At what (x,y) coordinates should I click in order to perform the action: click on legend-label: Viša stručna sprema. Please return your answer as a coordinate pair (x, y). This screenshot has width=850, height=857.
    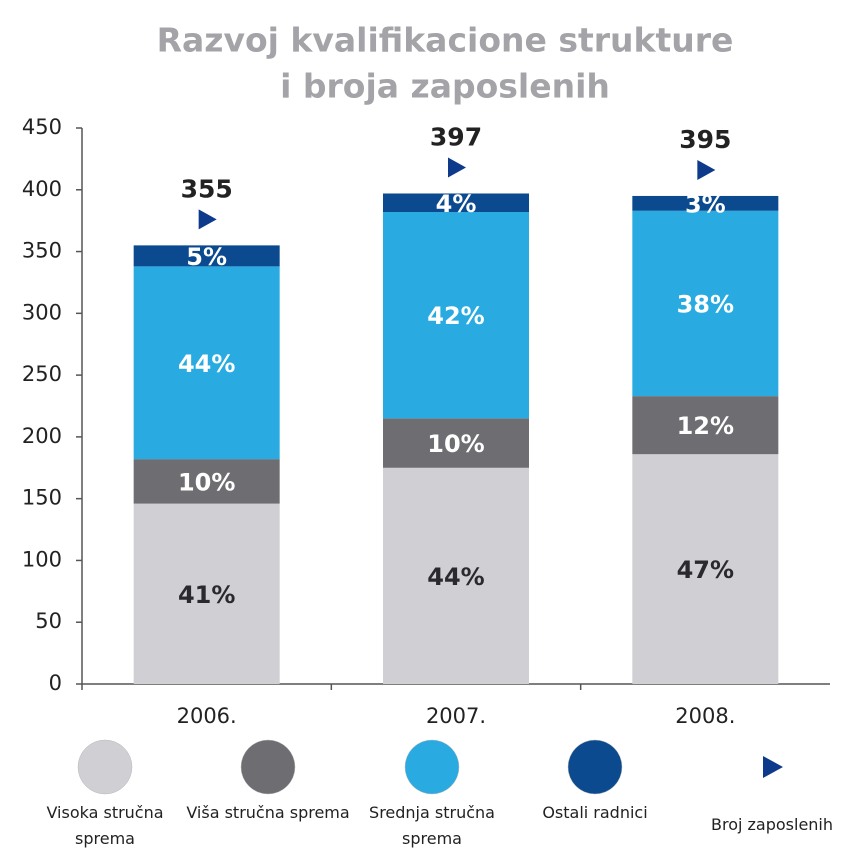
    Looking at the image, I should click on (268, 812).